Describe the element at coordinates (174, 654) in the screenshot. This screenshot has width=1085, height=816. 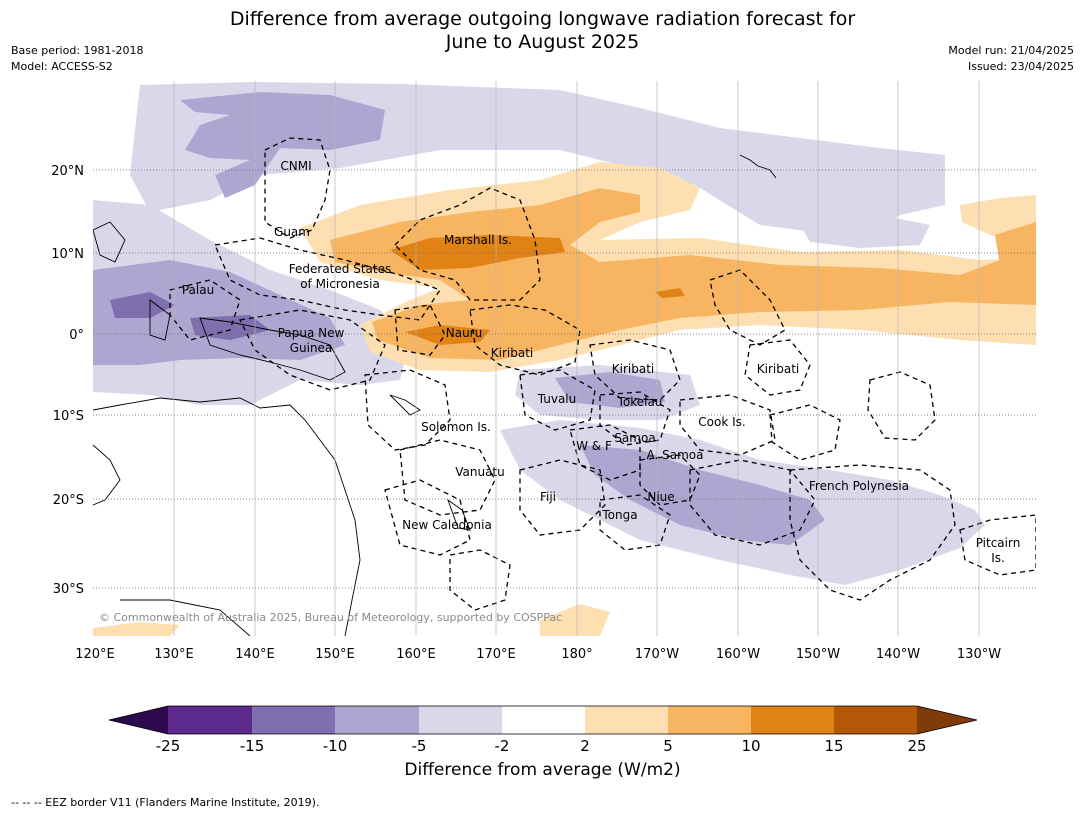
I see `lon-label-1: 130°E` at that location.